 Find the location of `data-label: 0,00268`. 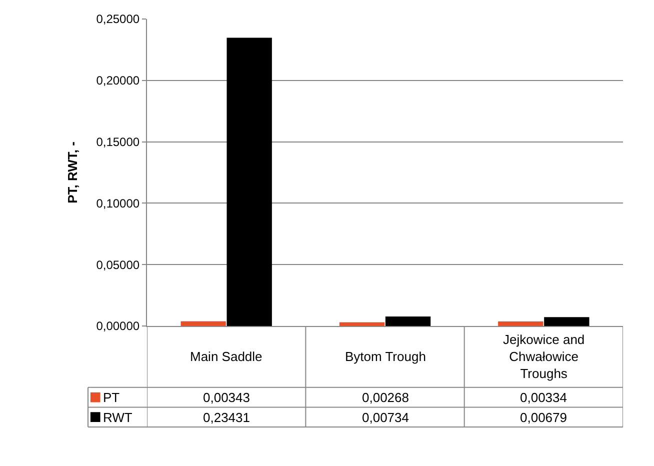

data-label: 0,00268 is located at coordinates (385, 397).